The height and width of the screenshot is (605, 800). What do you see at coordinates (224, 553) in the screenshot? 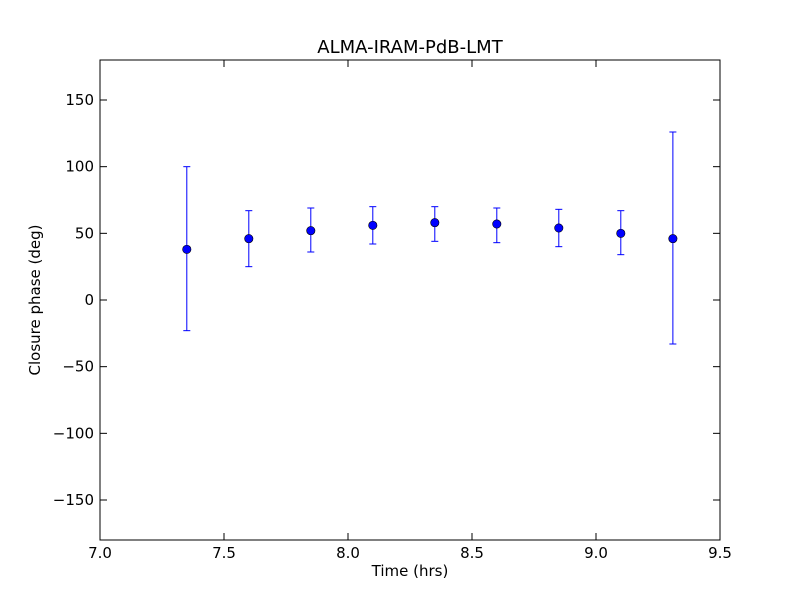
I see `x-tick-label: 7.5` at bounding box center [224, 553].